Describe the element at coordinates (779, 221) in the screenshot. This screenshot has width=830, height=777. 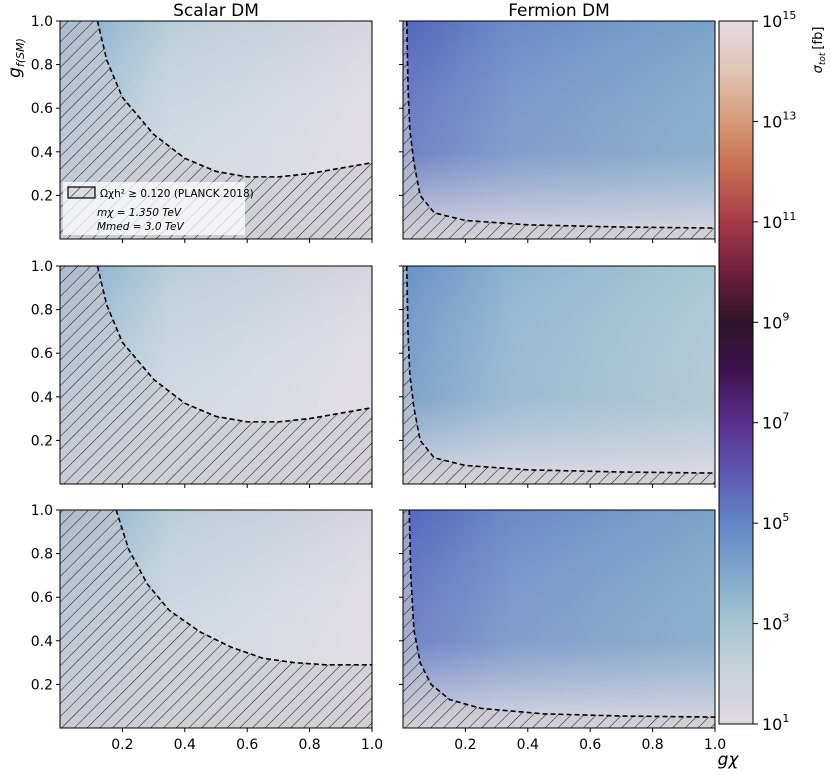
I see `colorbar-tick-label: 10¹¹` at that location.